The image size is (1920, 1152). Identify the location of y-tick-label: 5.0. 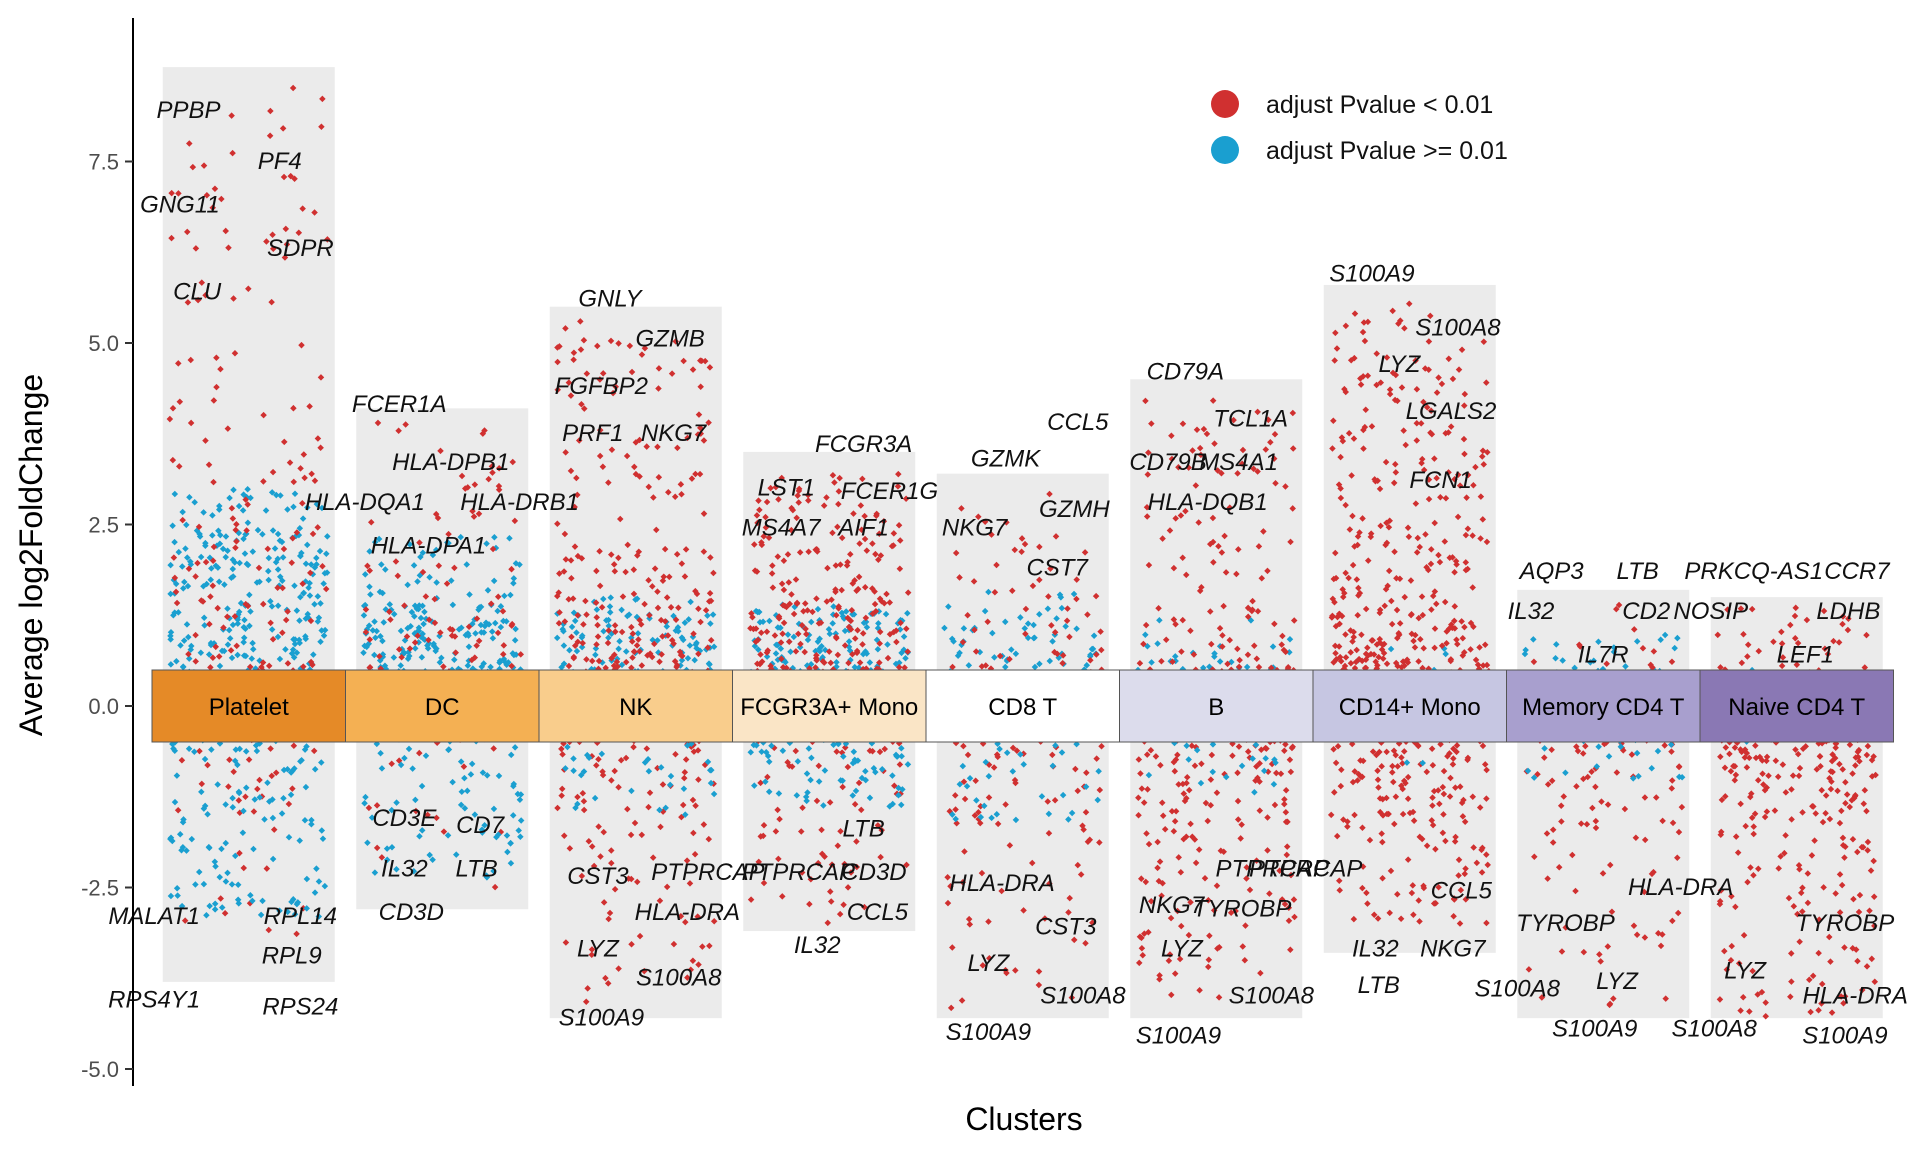
(103, 343).